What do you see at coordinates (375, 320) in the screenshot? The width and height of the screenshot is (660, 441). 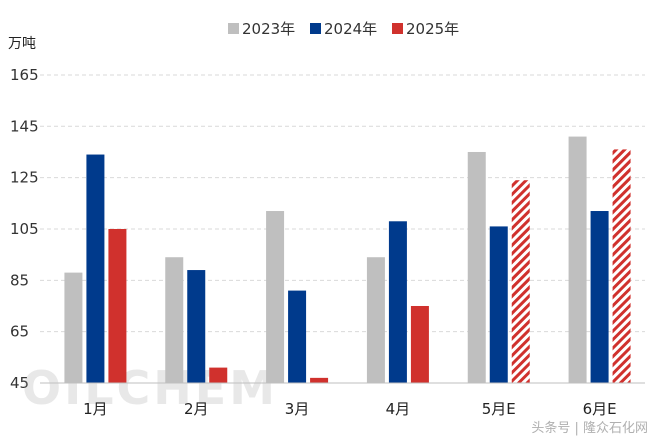 I see `bar-2023年-4月` at bounding box center [375, 320].